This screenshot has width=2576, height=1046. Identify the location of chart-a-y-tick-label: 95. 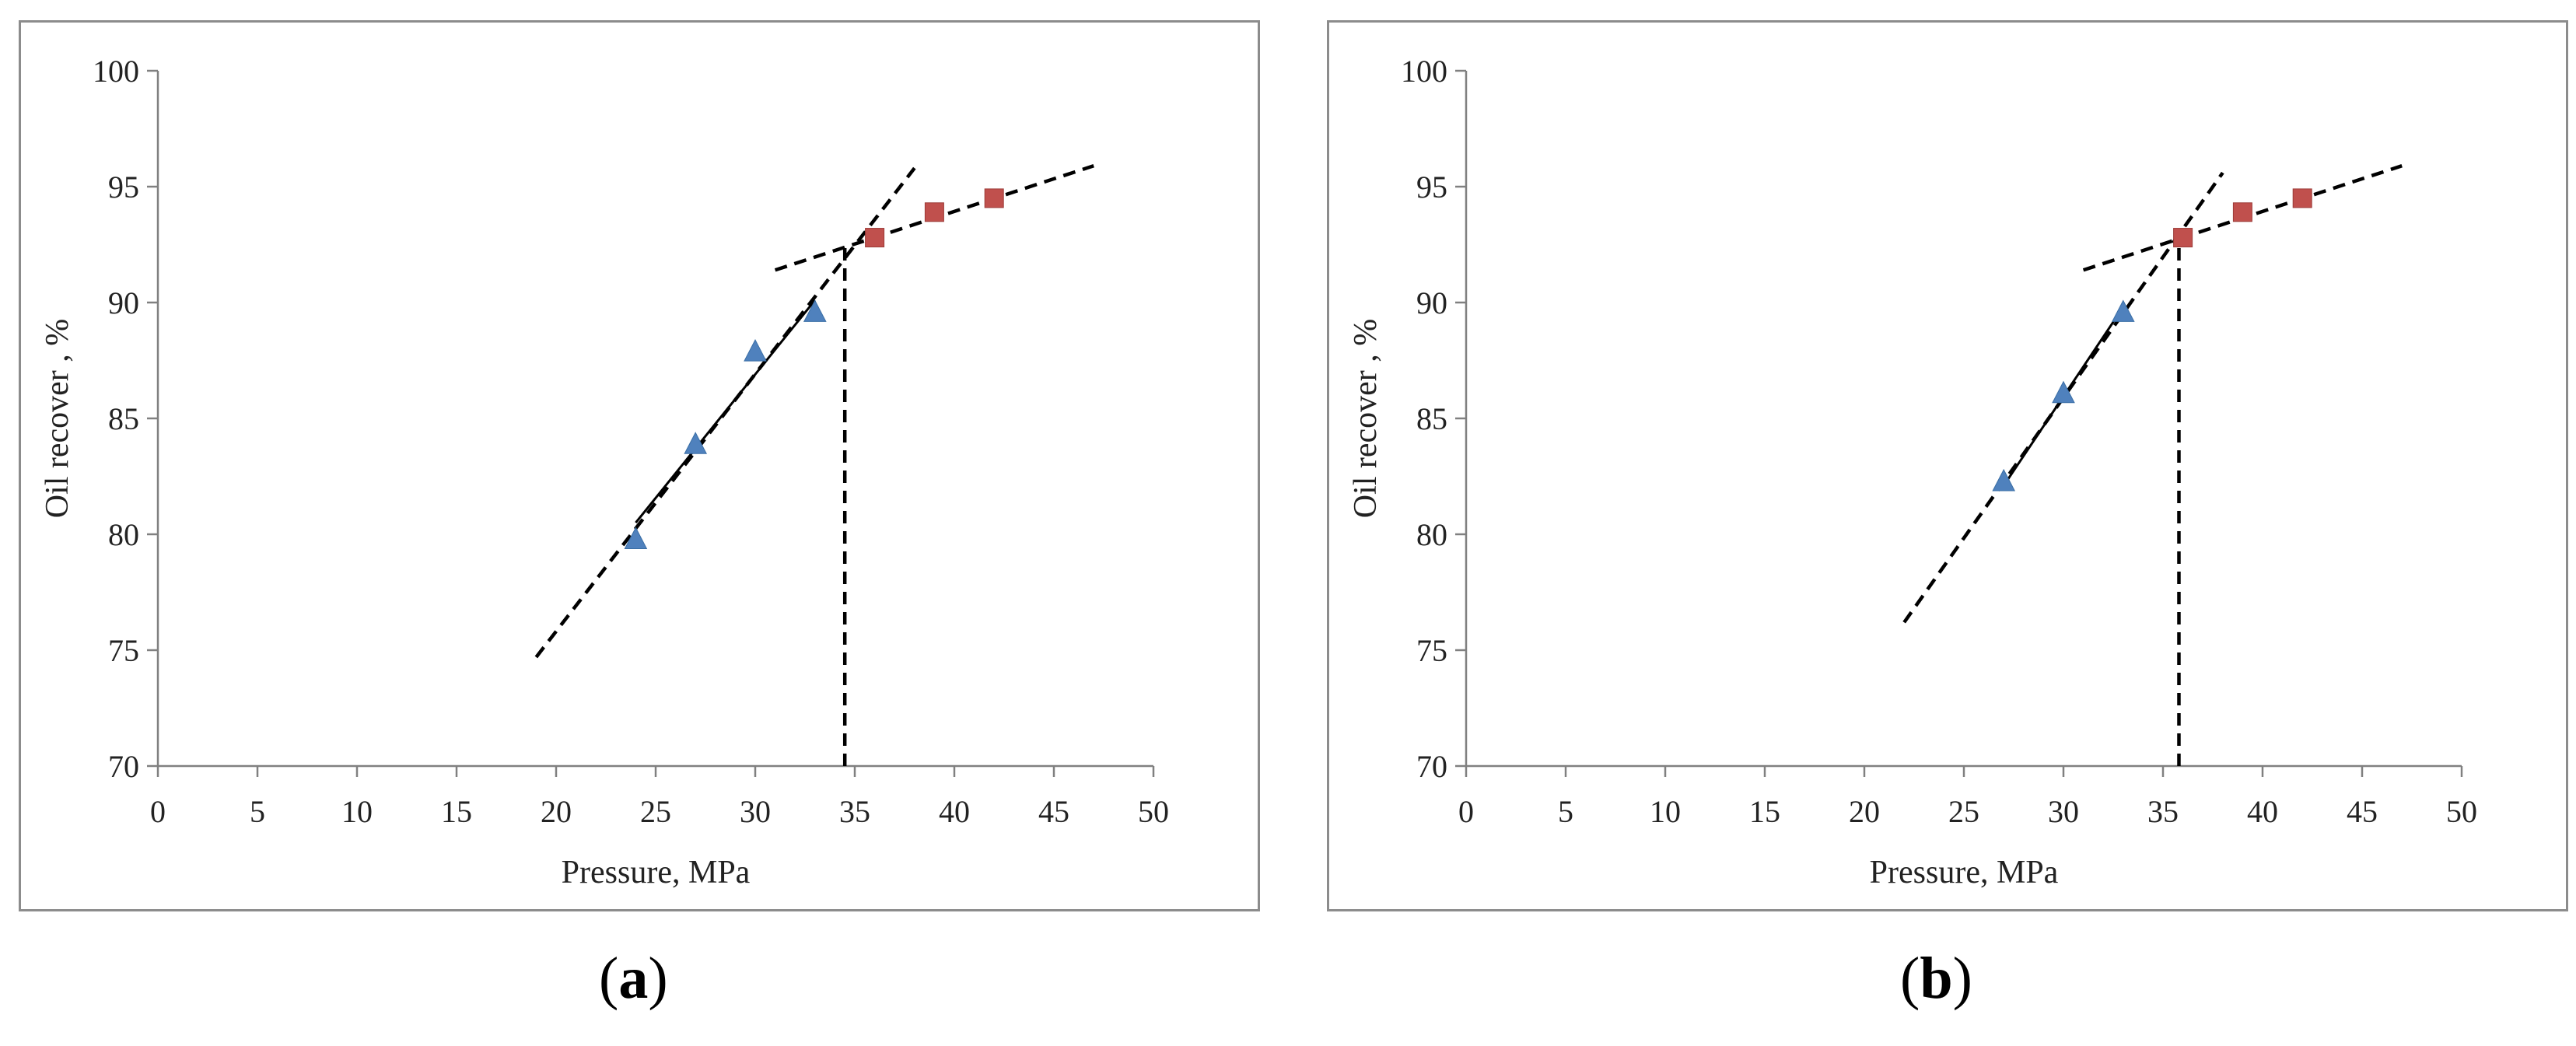
(124, 187).